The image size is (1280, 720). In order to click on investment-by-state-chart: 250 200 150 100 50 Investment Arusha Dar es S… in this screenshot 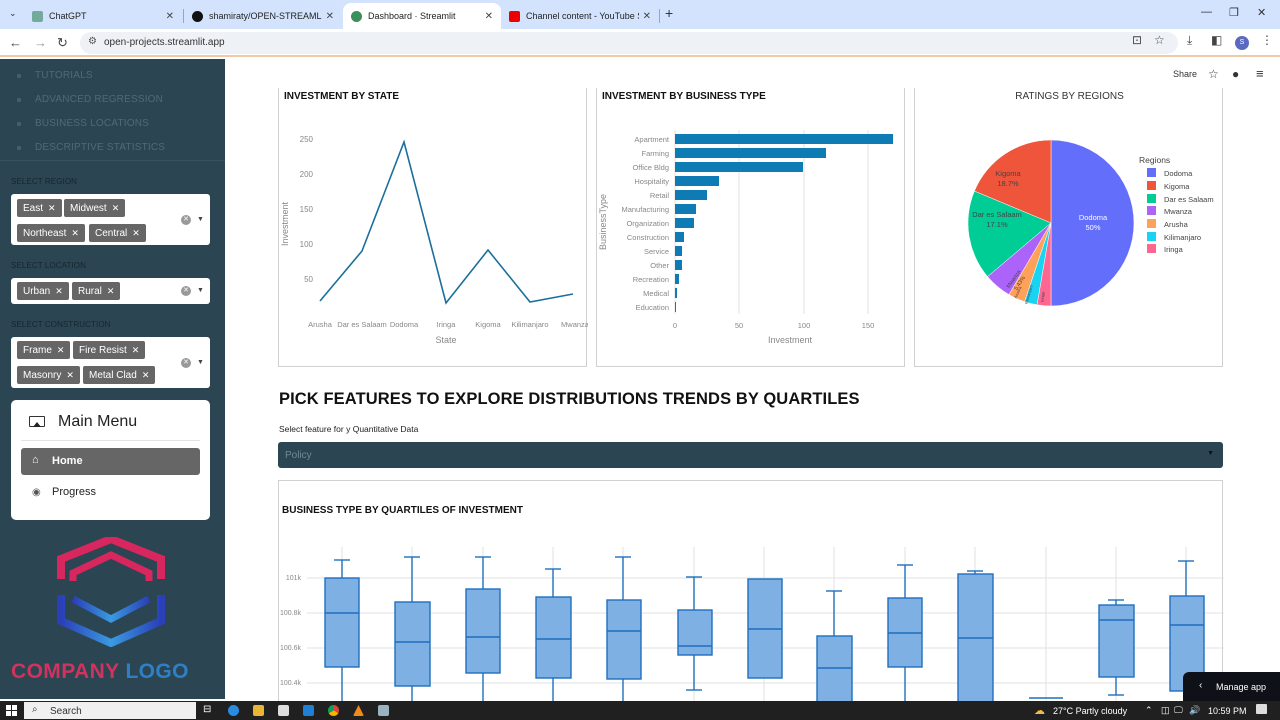, I will do `click(433, 227)`.